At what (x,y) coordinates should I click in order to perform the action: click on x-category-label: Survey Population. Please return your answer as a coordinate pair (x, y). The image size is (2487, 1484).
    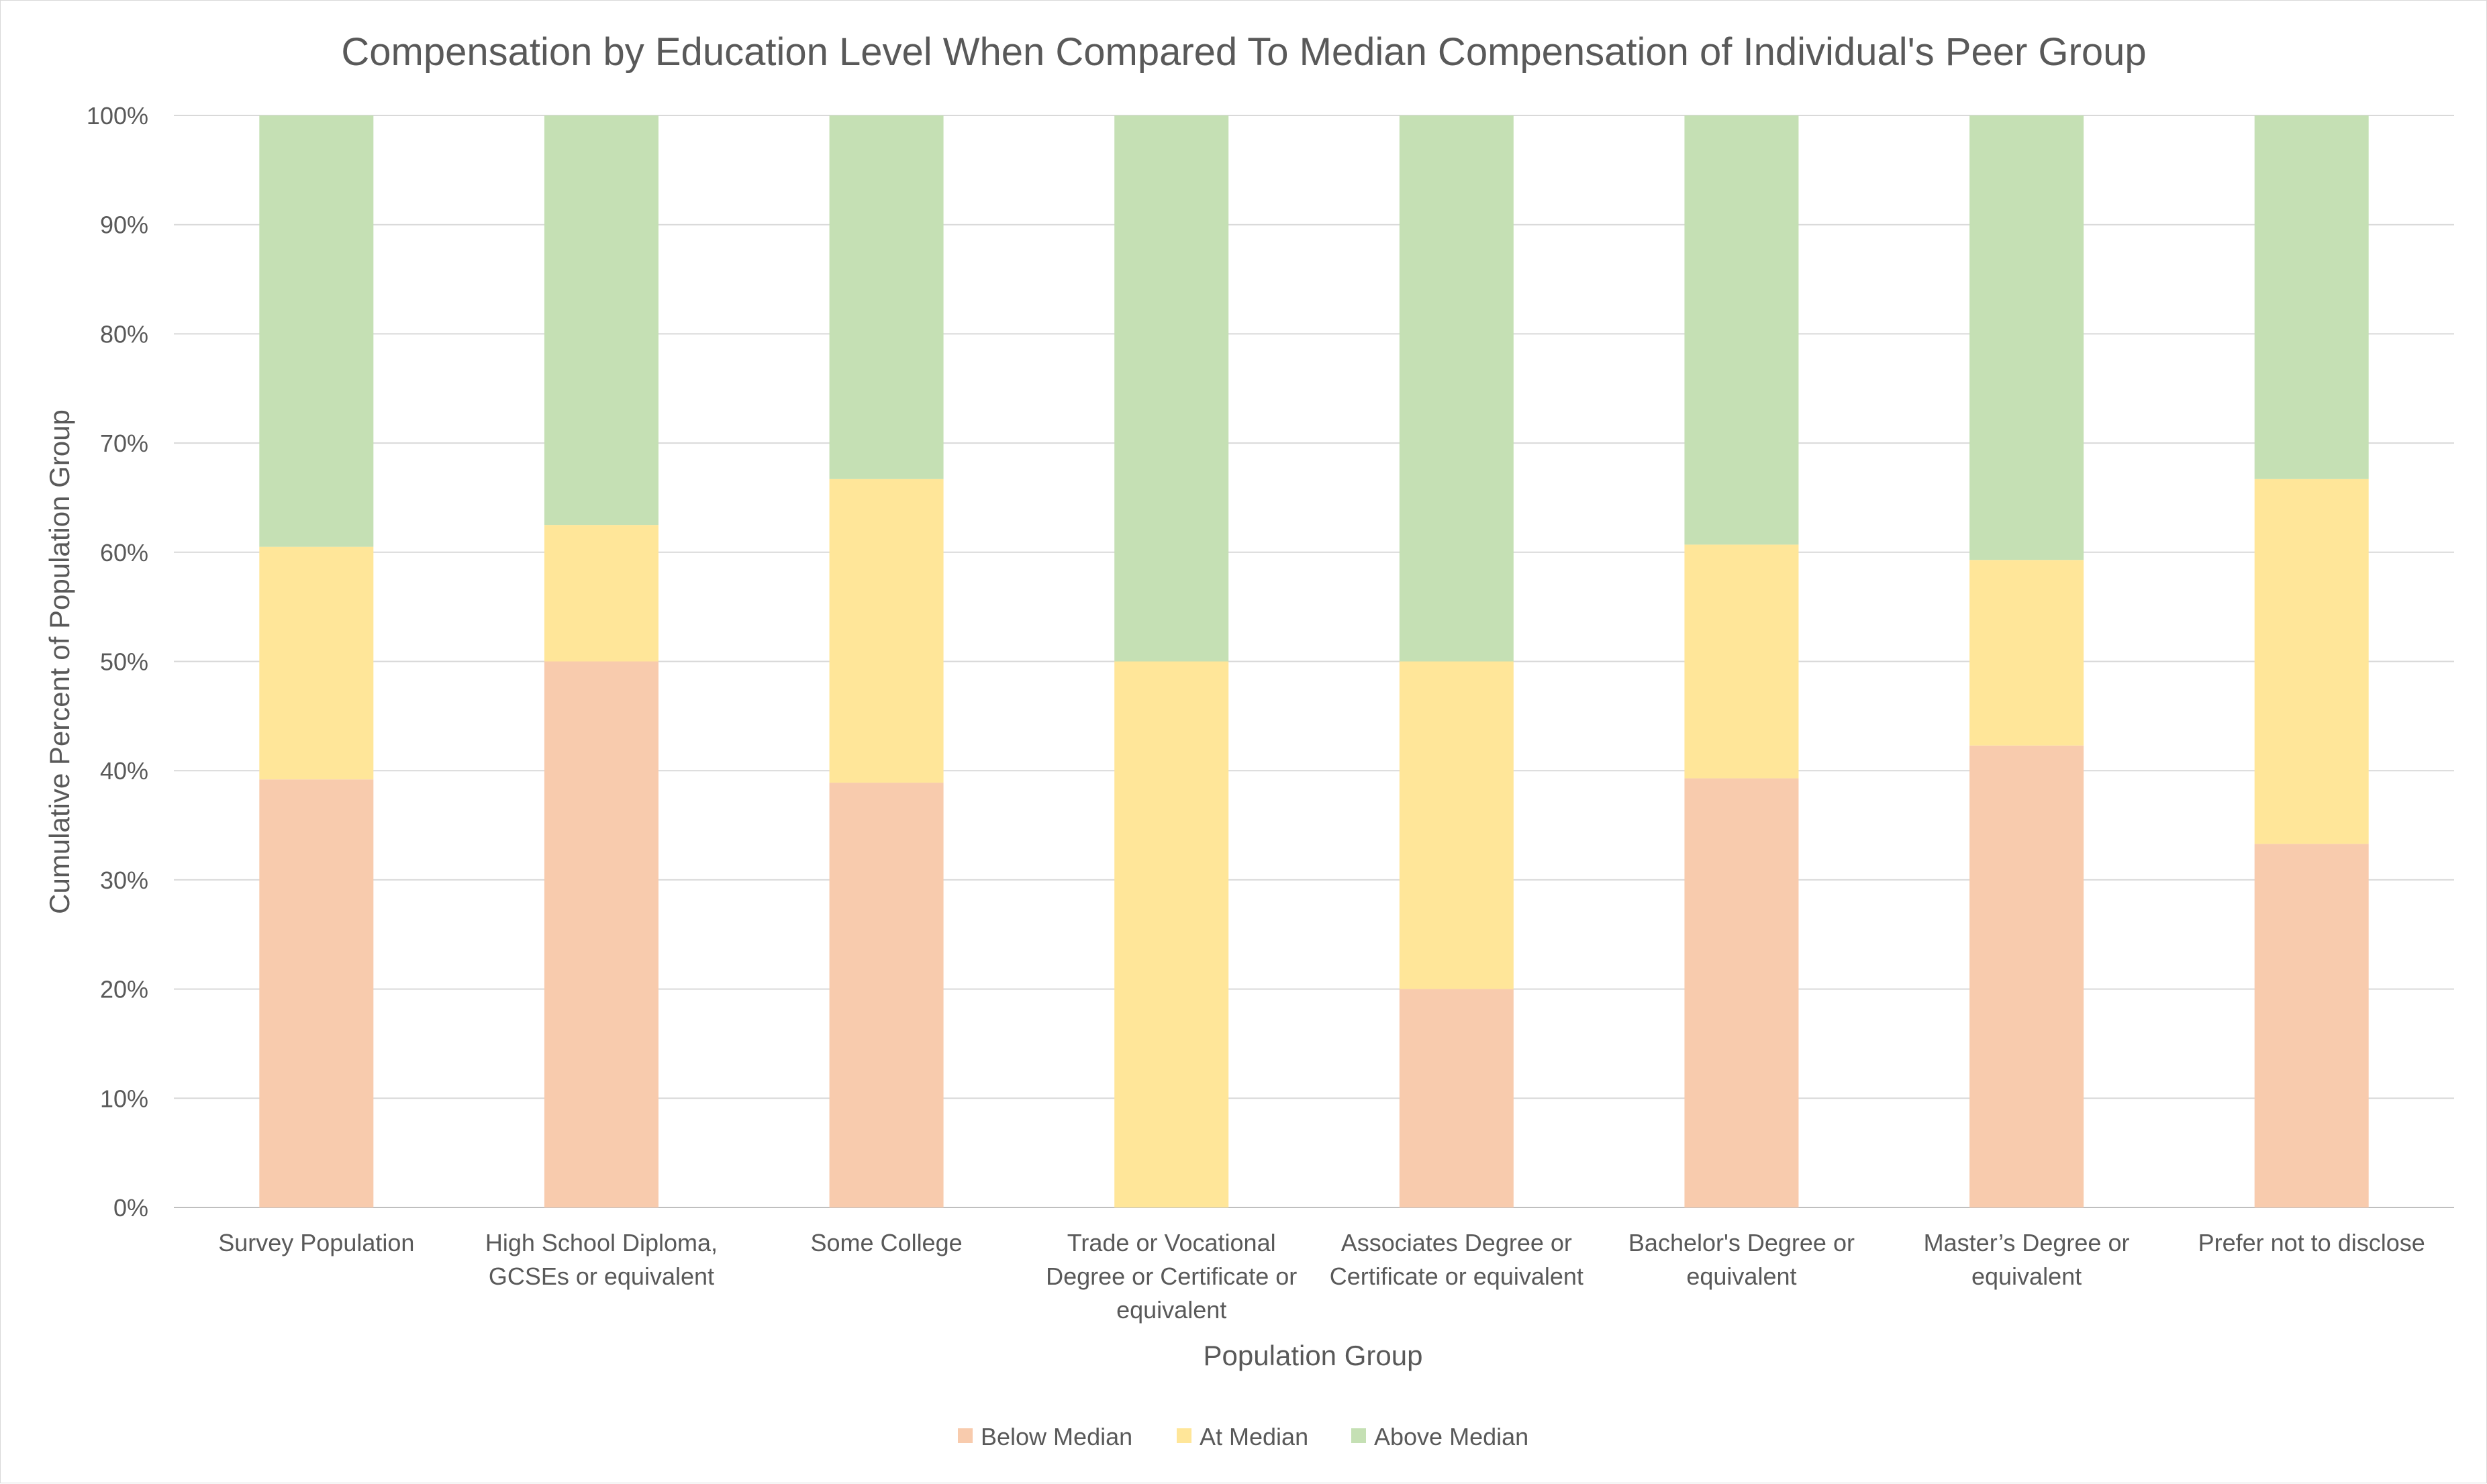
    Looking at the image, I should click on (316, 1243).